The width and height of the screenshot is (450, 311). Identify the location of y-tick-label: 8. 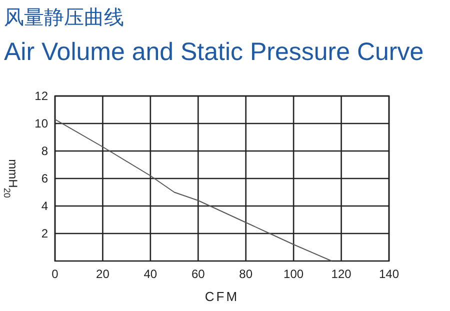
(44, 151).